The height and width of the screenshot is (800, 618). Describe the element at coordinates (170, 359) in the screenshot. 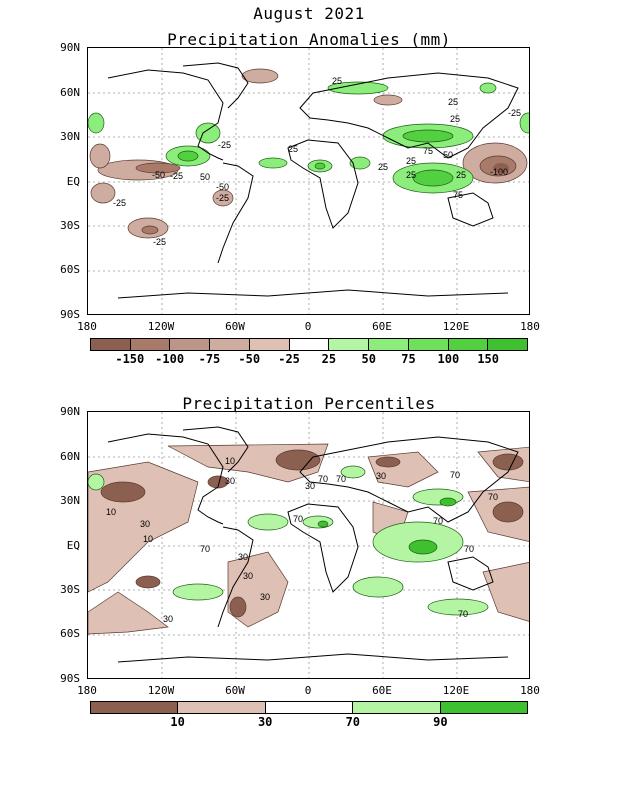

I see `colorbar-label: -100` at that location.